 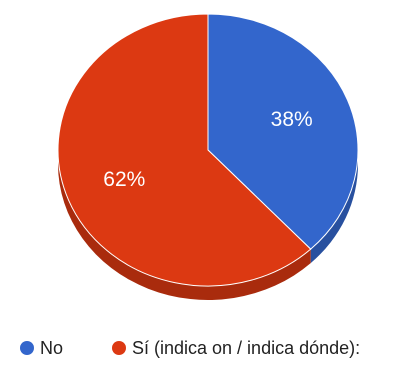 What do you see at coordinates (292, 119) in the screenshot?
I see `slice-label-0: 38%` at bounding box center [292, 119].